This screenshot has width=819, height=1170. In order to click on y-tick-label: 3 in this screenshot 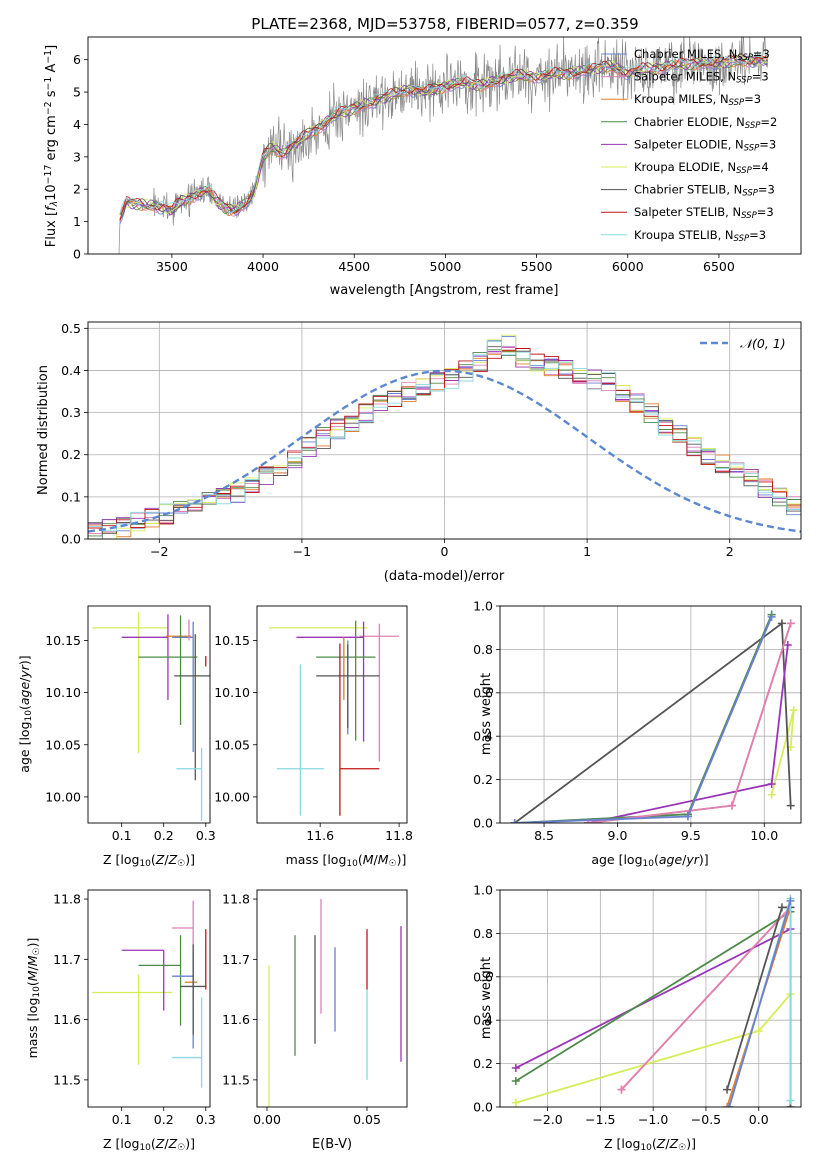, I will do `click(77, 156)`.